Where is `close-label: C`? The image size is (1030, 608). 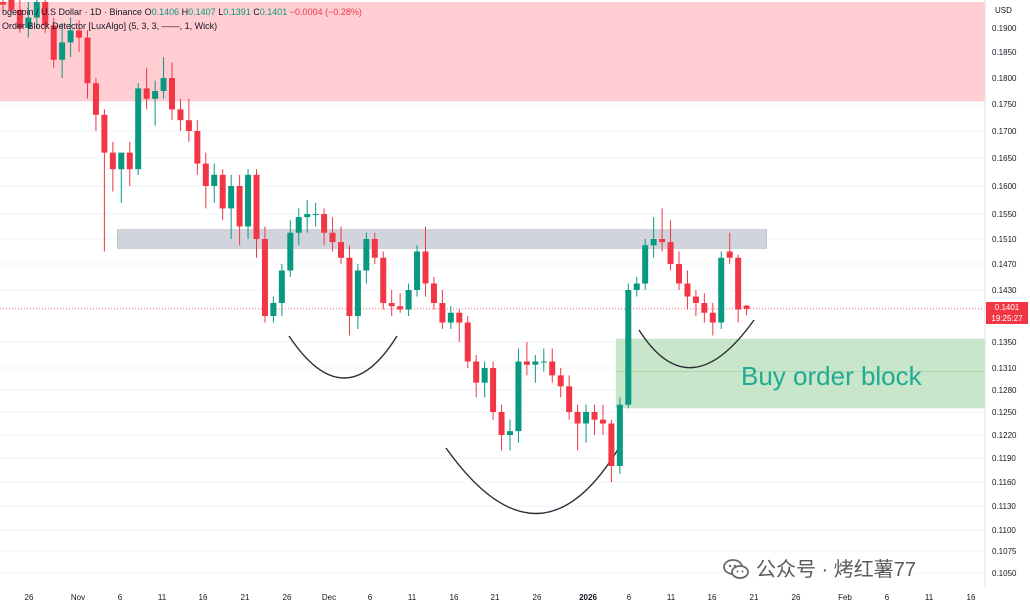
close-label: C is located at coordinates (256, 12).